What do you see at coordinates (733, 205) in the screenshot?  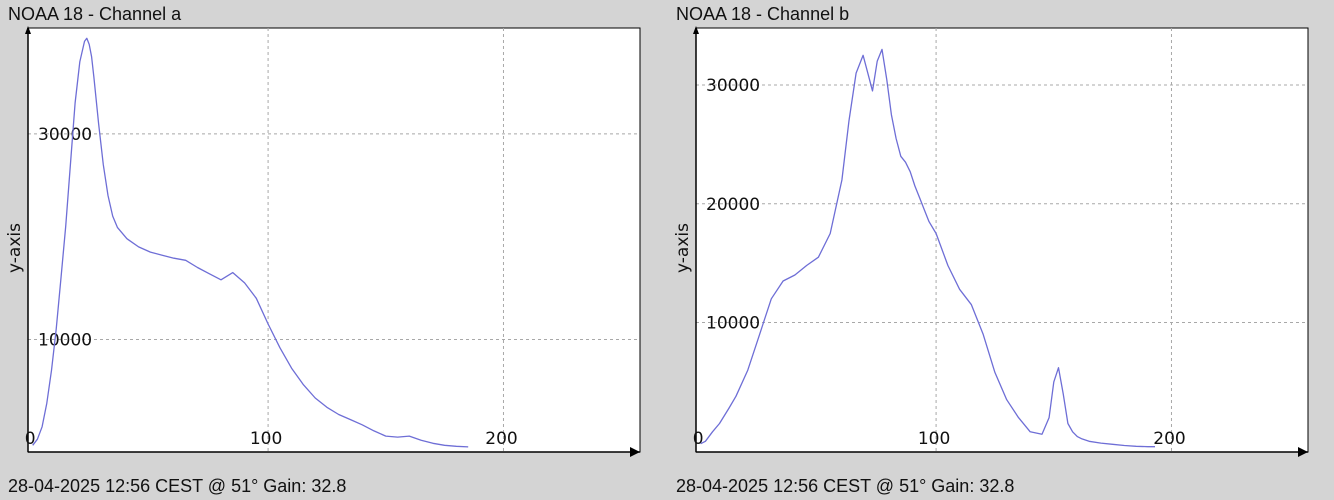 I see `y-tick-label: 20000` at bounding box center [733, 205].